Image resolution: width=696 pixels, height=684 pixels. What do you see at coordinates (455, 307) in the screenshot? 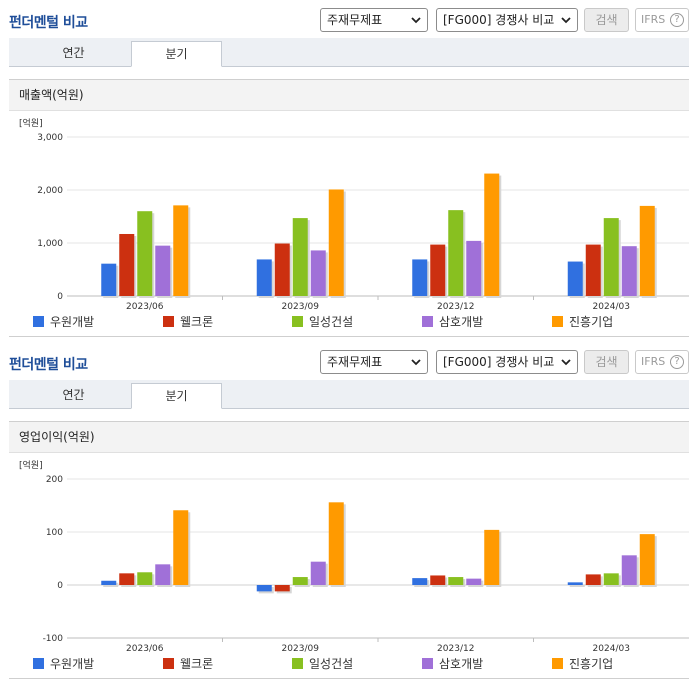
I see `x-tick-label: 2023/12` at bounding box center [455, 307].